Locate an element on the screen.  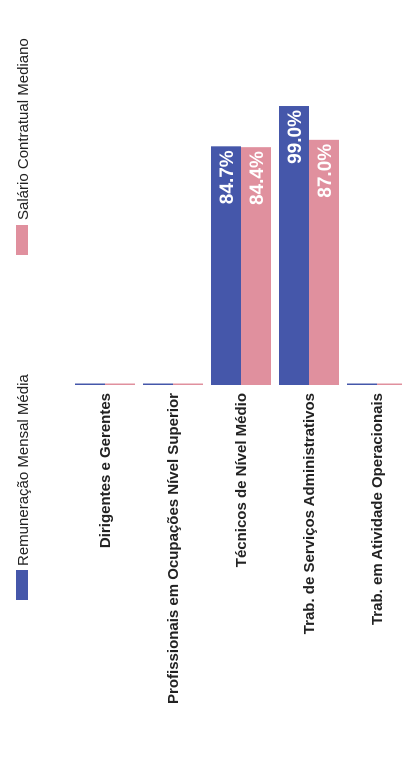
legend-label-salario: Salário Contratual Mediano is located at coordinates (23, 129).